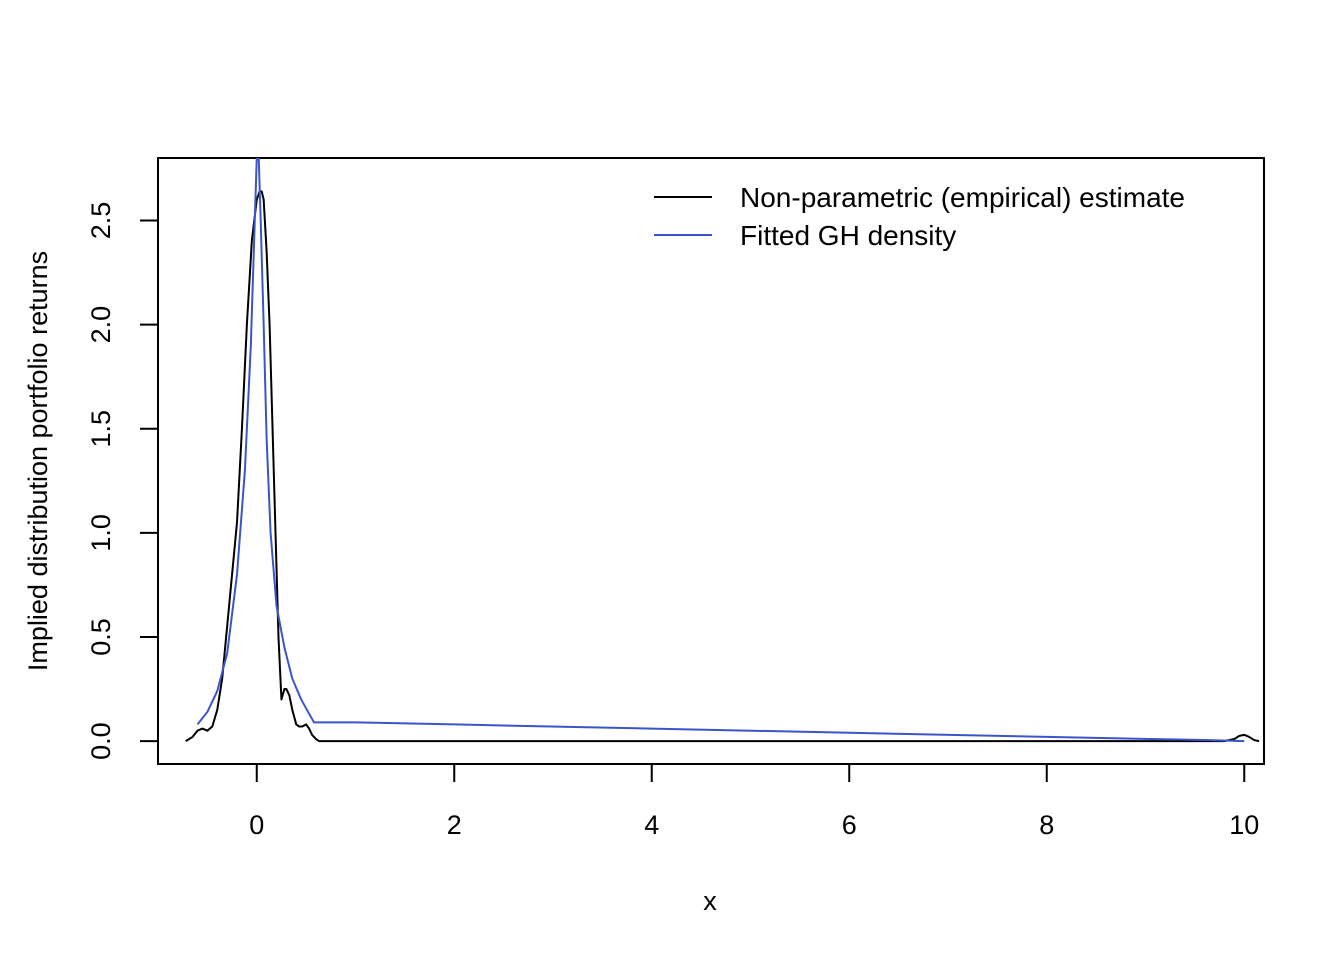  What do you see at coordinates (962, 197) in the screenshot?
I see `legend-label: Non-parametric (empirical) estimate` at bounding box center [962, 197].